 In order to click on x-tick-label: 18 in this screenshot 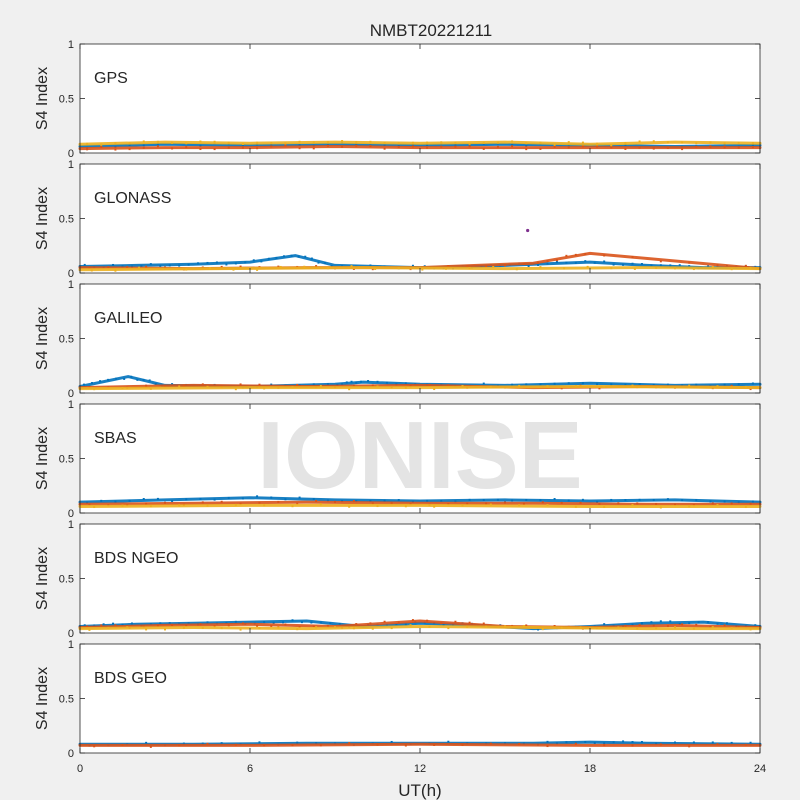, I will do `click(590, 769)`.